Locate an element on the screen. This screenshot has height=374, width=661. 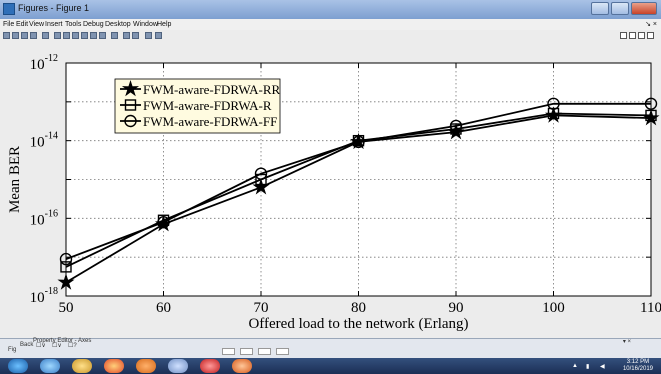
y-tick-label: 10-14 is located at coordinates (44, 141).